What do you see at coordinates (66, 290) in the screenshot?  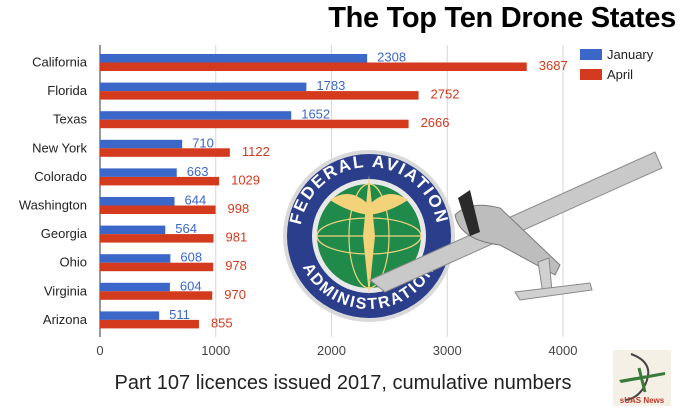 I see `category-label: Virginia` at bounding box center [66, 290].